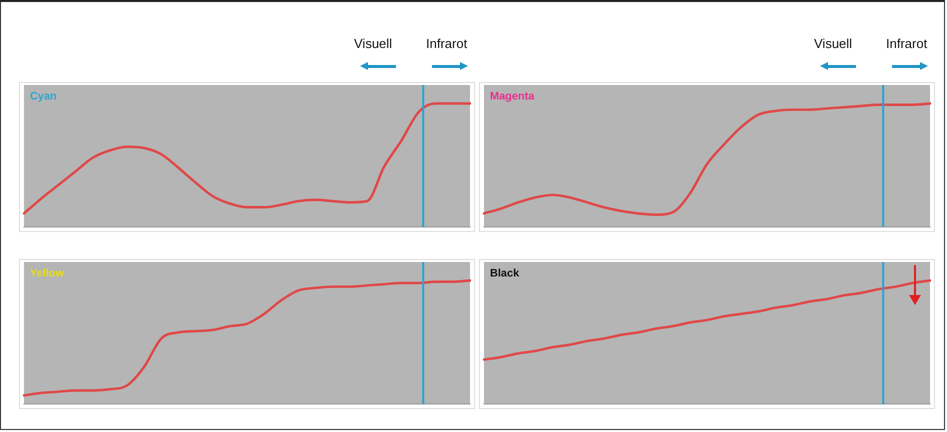 The width and height of the screenshot is (947, 432). Describe the element at coordinates (513, 96) in the screenshot. I see `chart-title: Magenta` at that location.